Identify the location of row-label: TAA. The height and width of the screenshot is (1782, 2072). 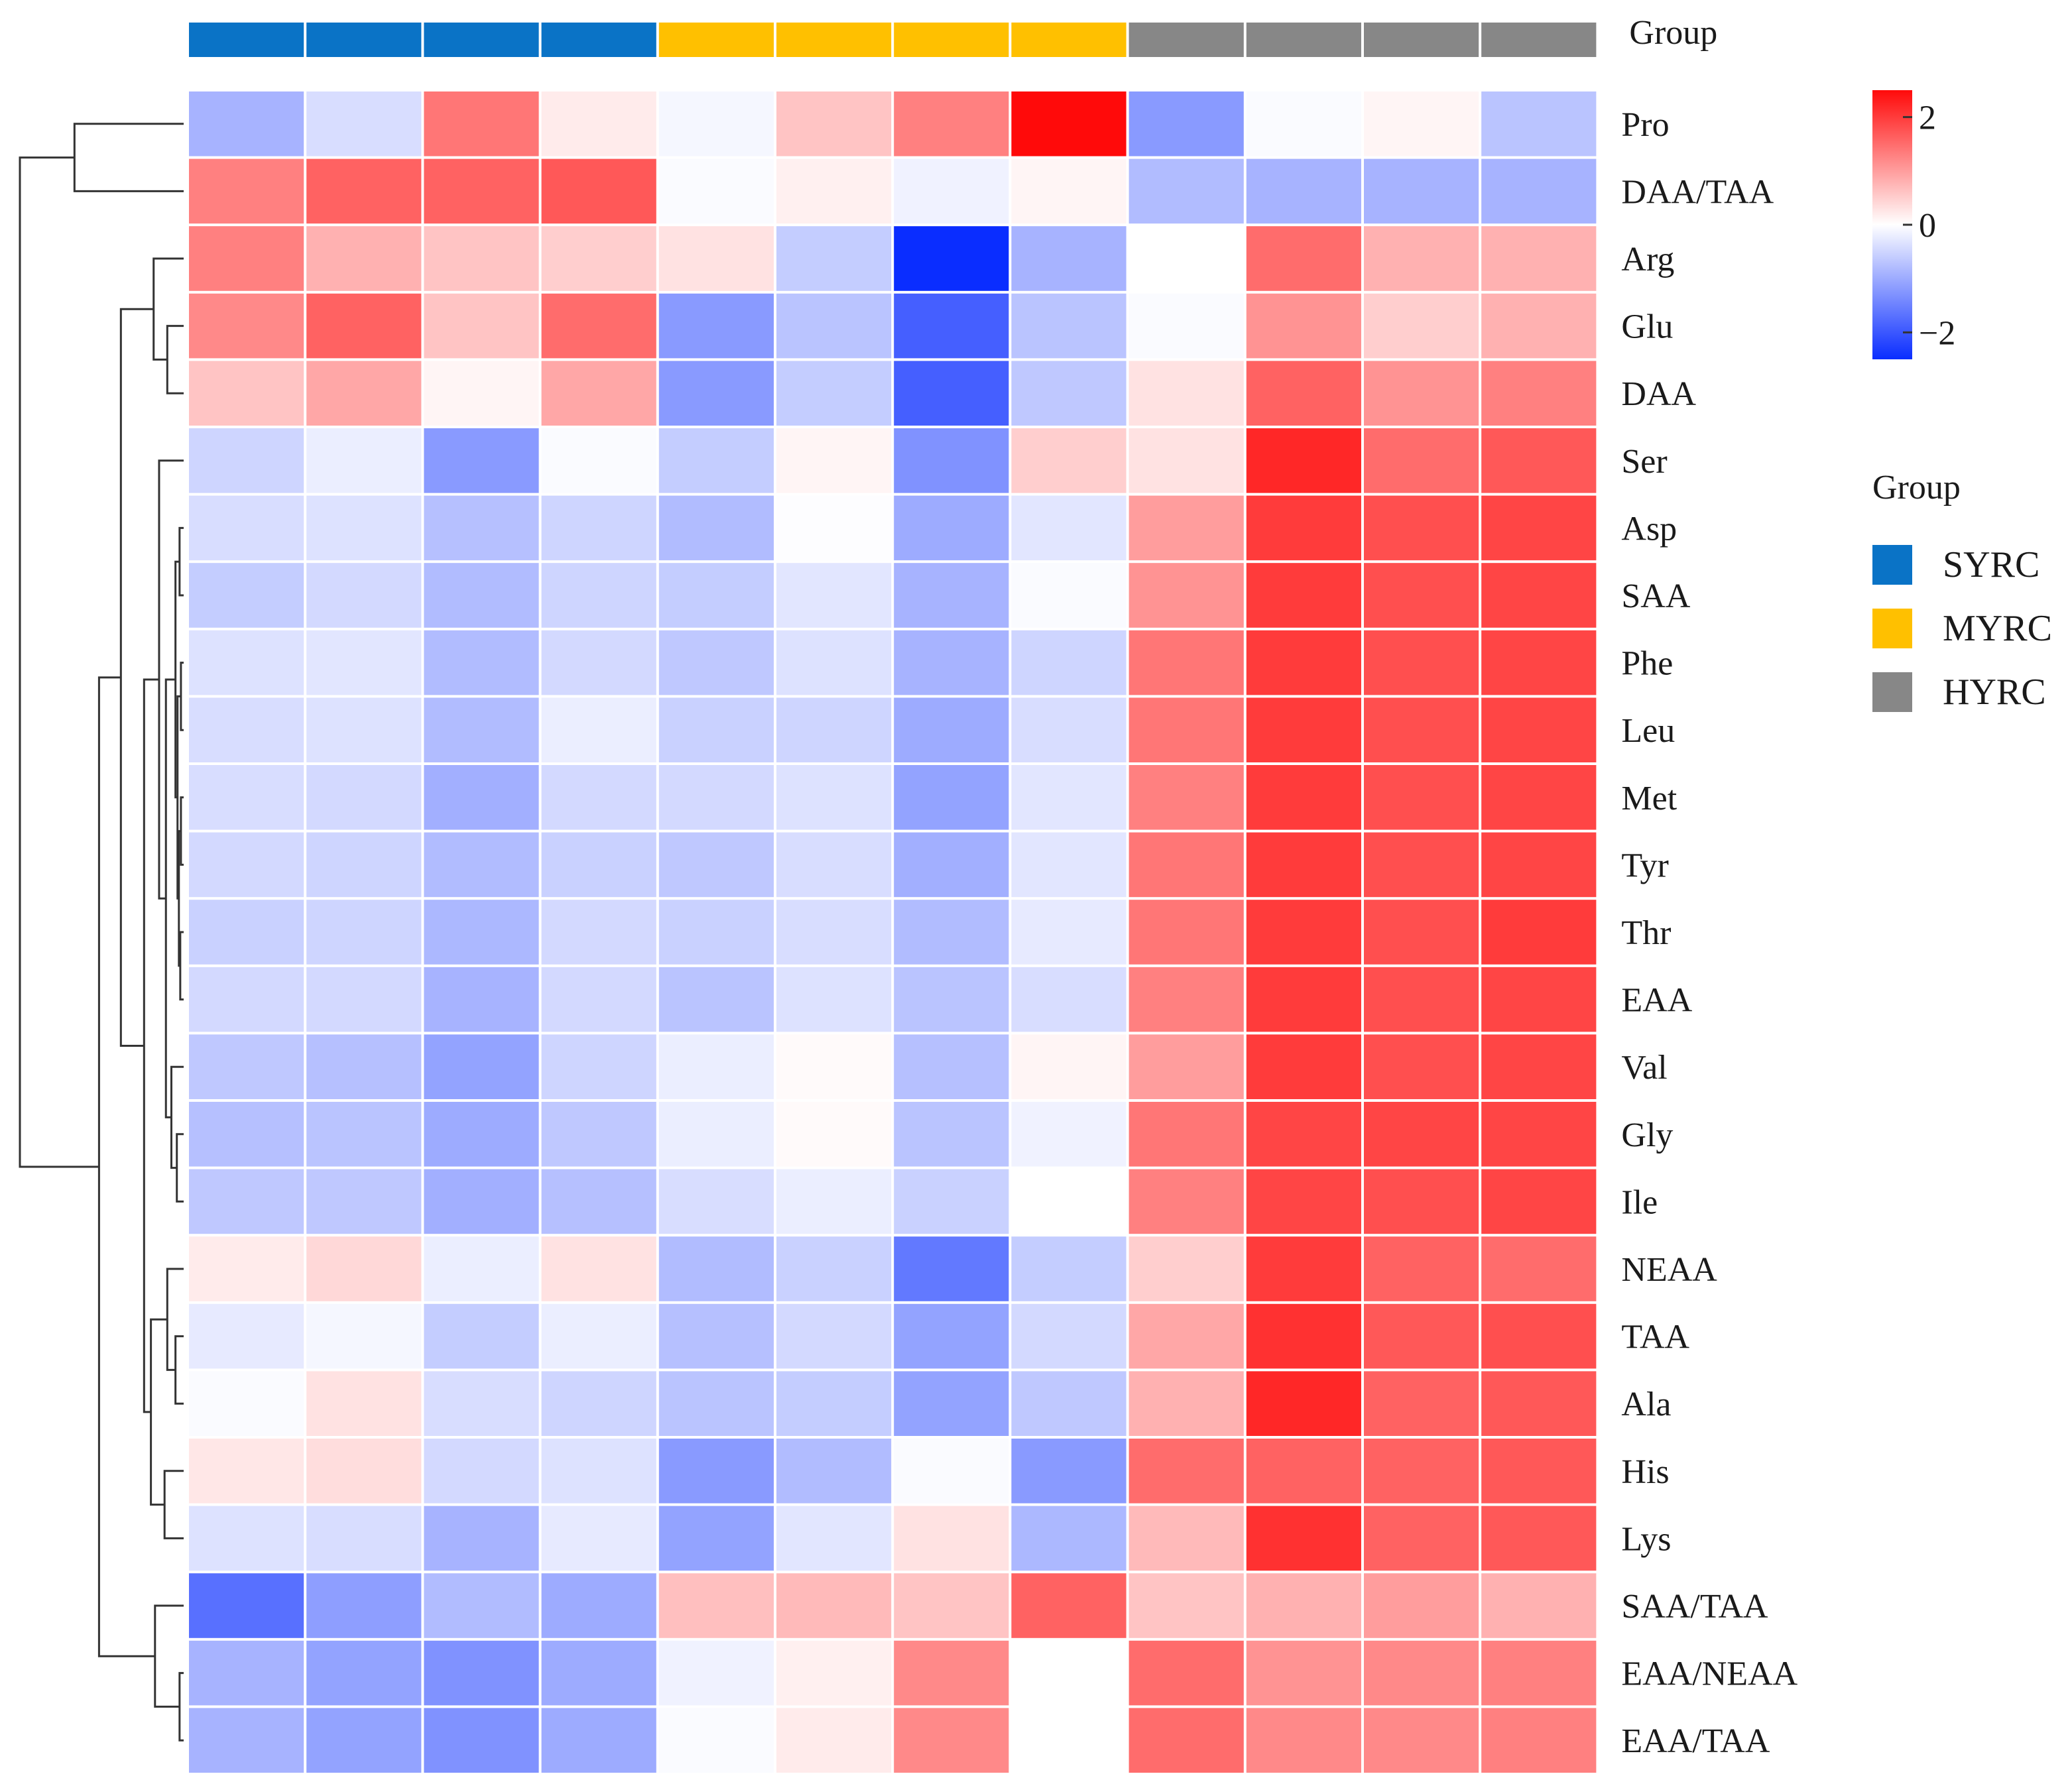
(1655, 1337).